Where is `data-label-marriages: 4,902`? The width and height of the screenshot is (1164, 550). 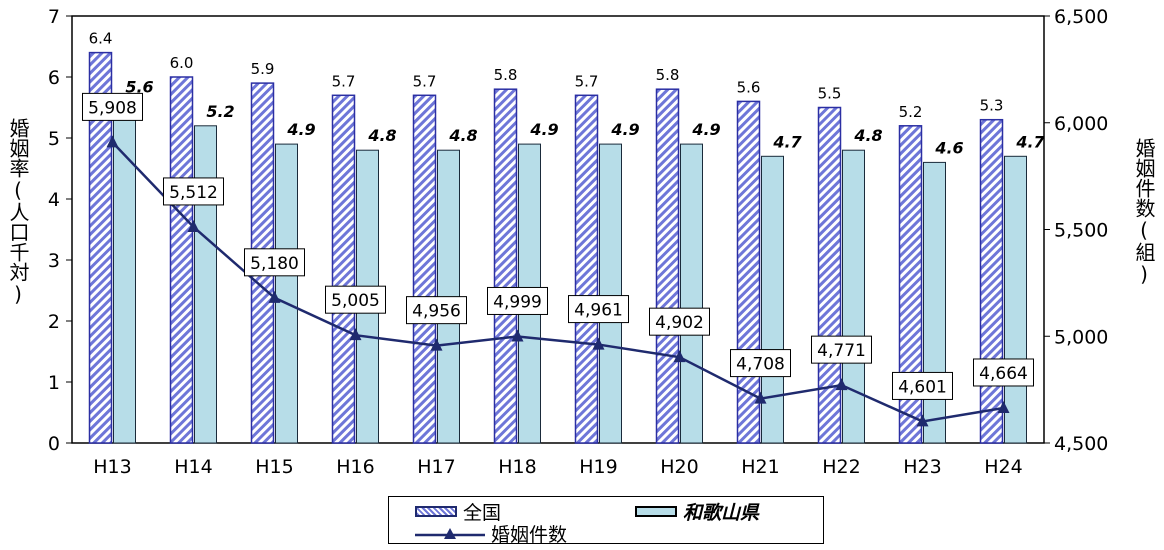
data-label-marriages: 4,902 is located at coordinates (679, 323).